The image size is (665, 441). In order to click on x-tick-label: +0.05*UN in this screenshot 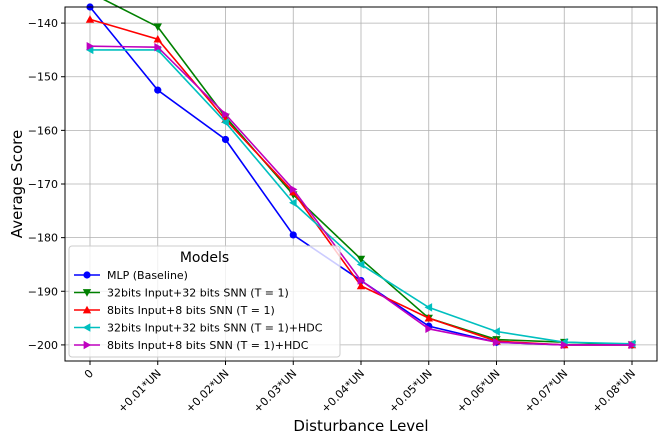, I will do `click(410, 391)`.